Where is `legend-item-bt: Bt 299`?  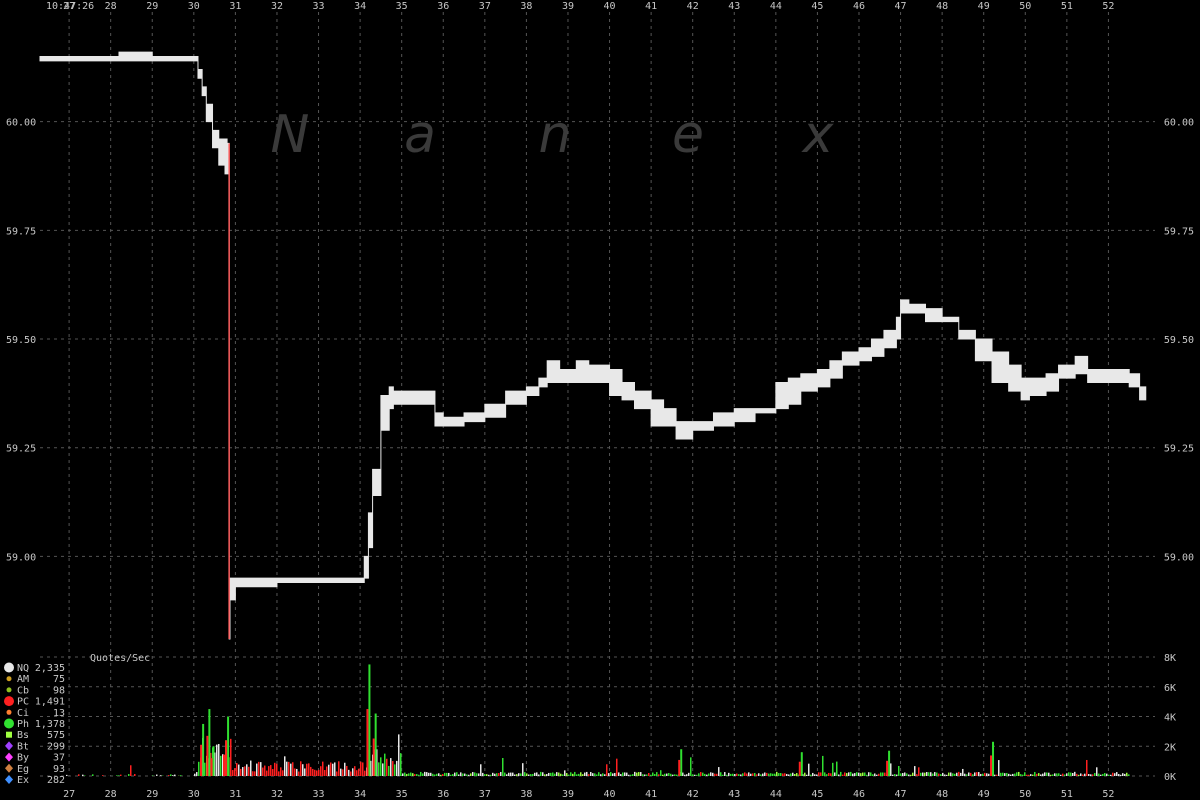
legend-item-bt: Bt 299 is located at coordinates (35, 746).